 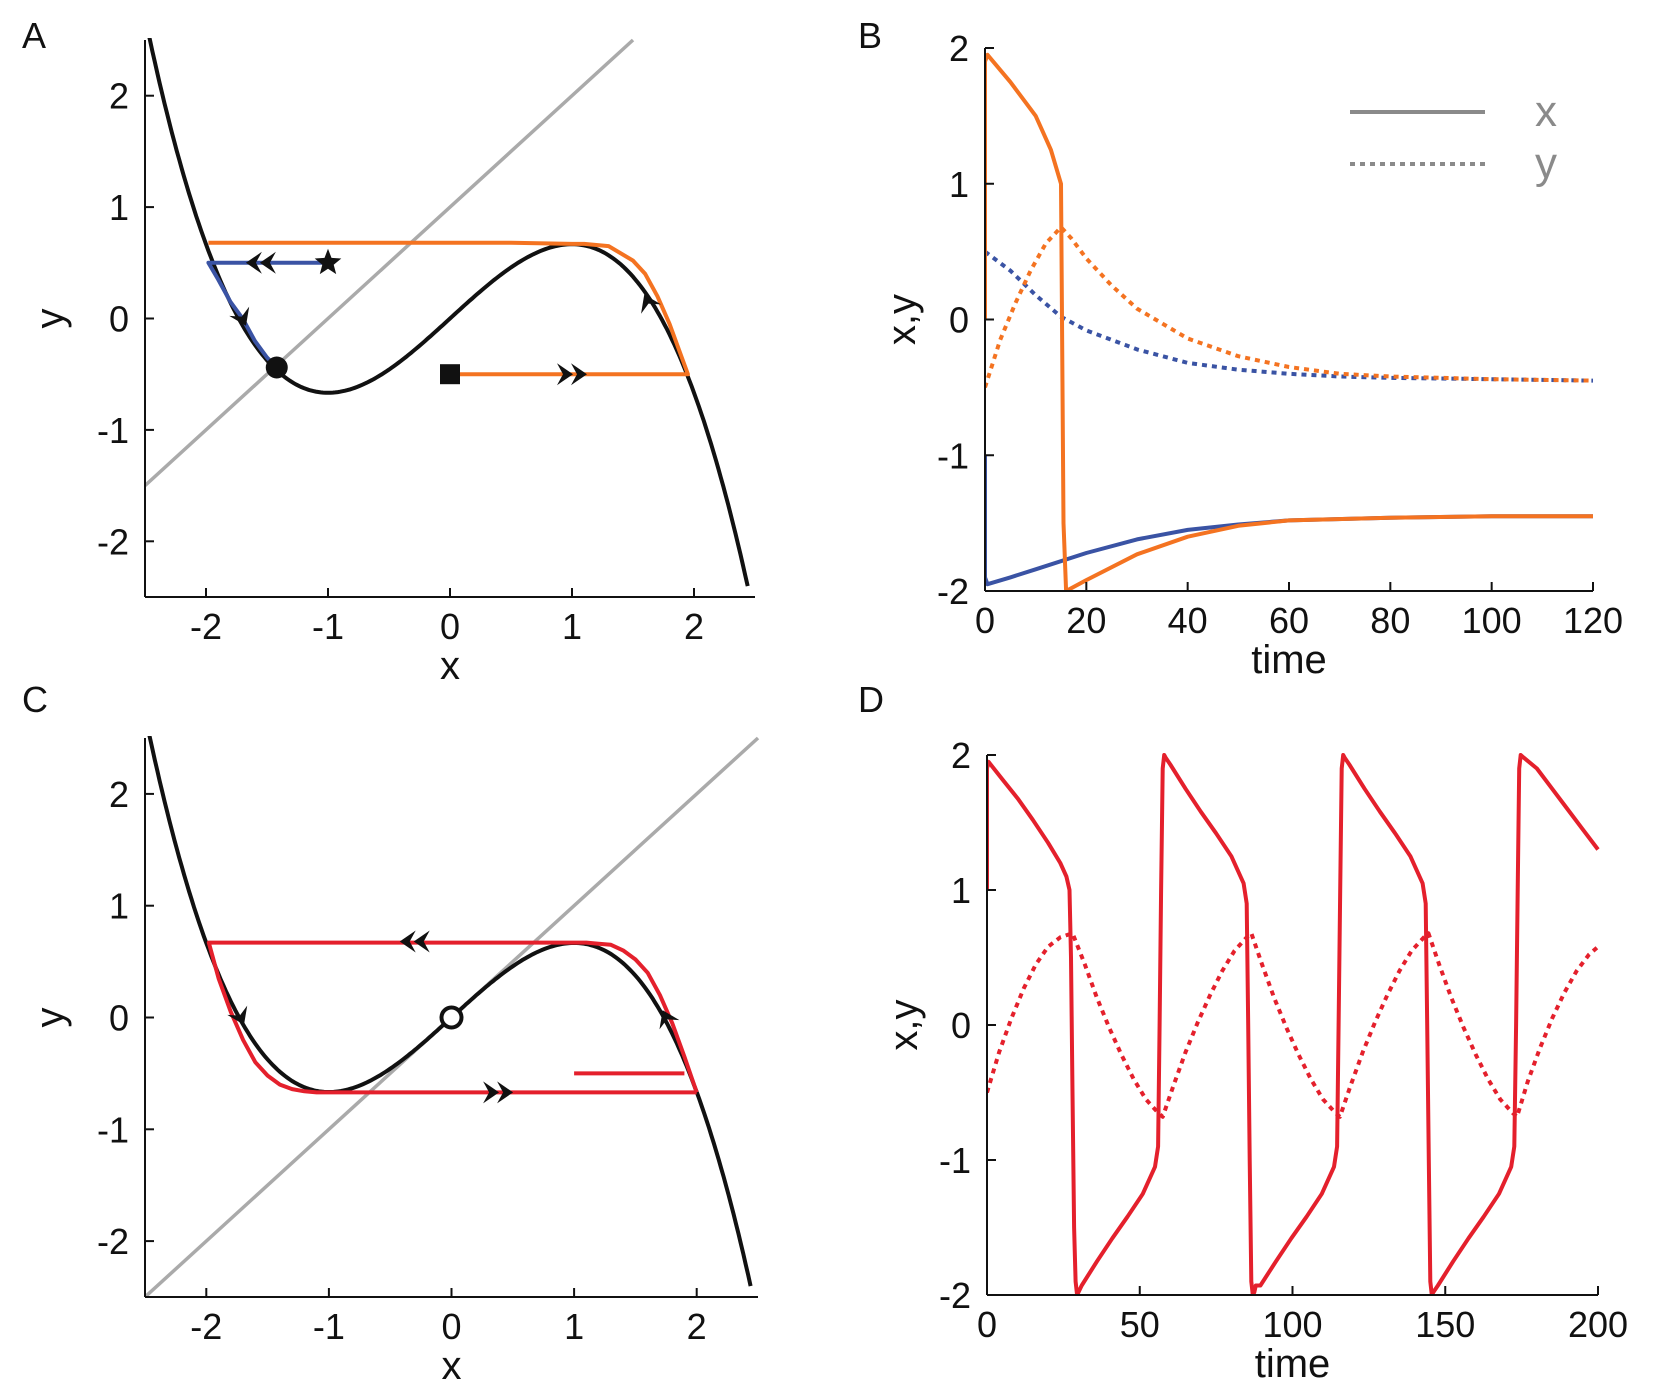 I want to click on unstable-fixed-point-marker, so click(x=451, y=1017).